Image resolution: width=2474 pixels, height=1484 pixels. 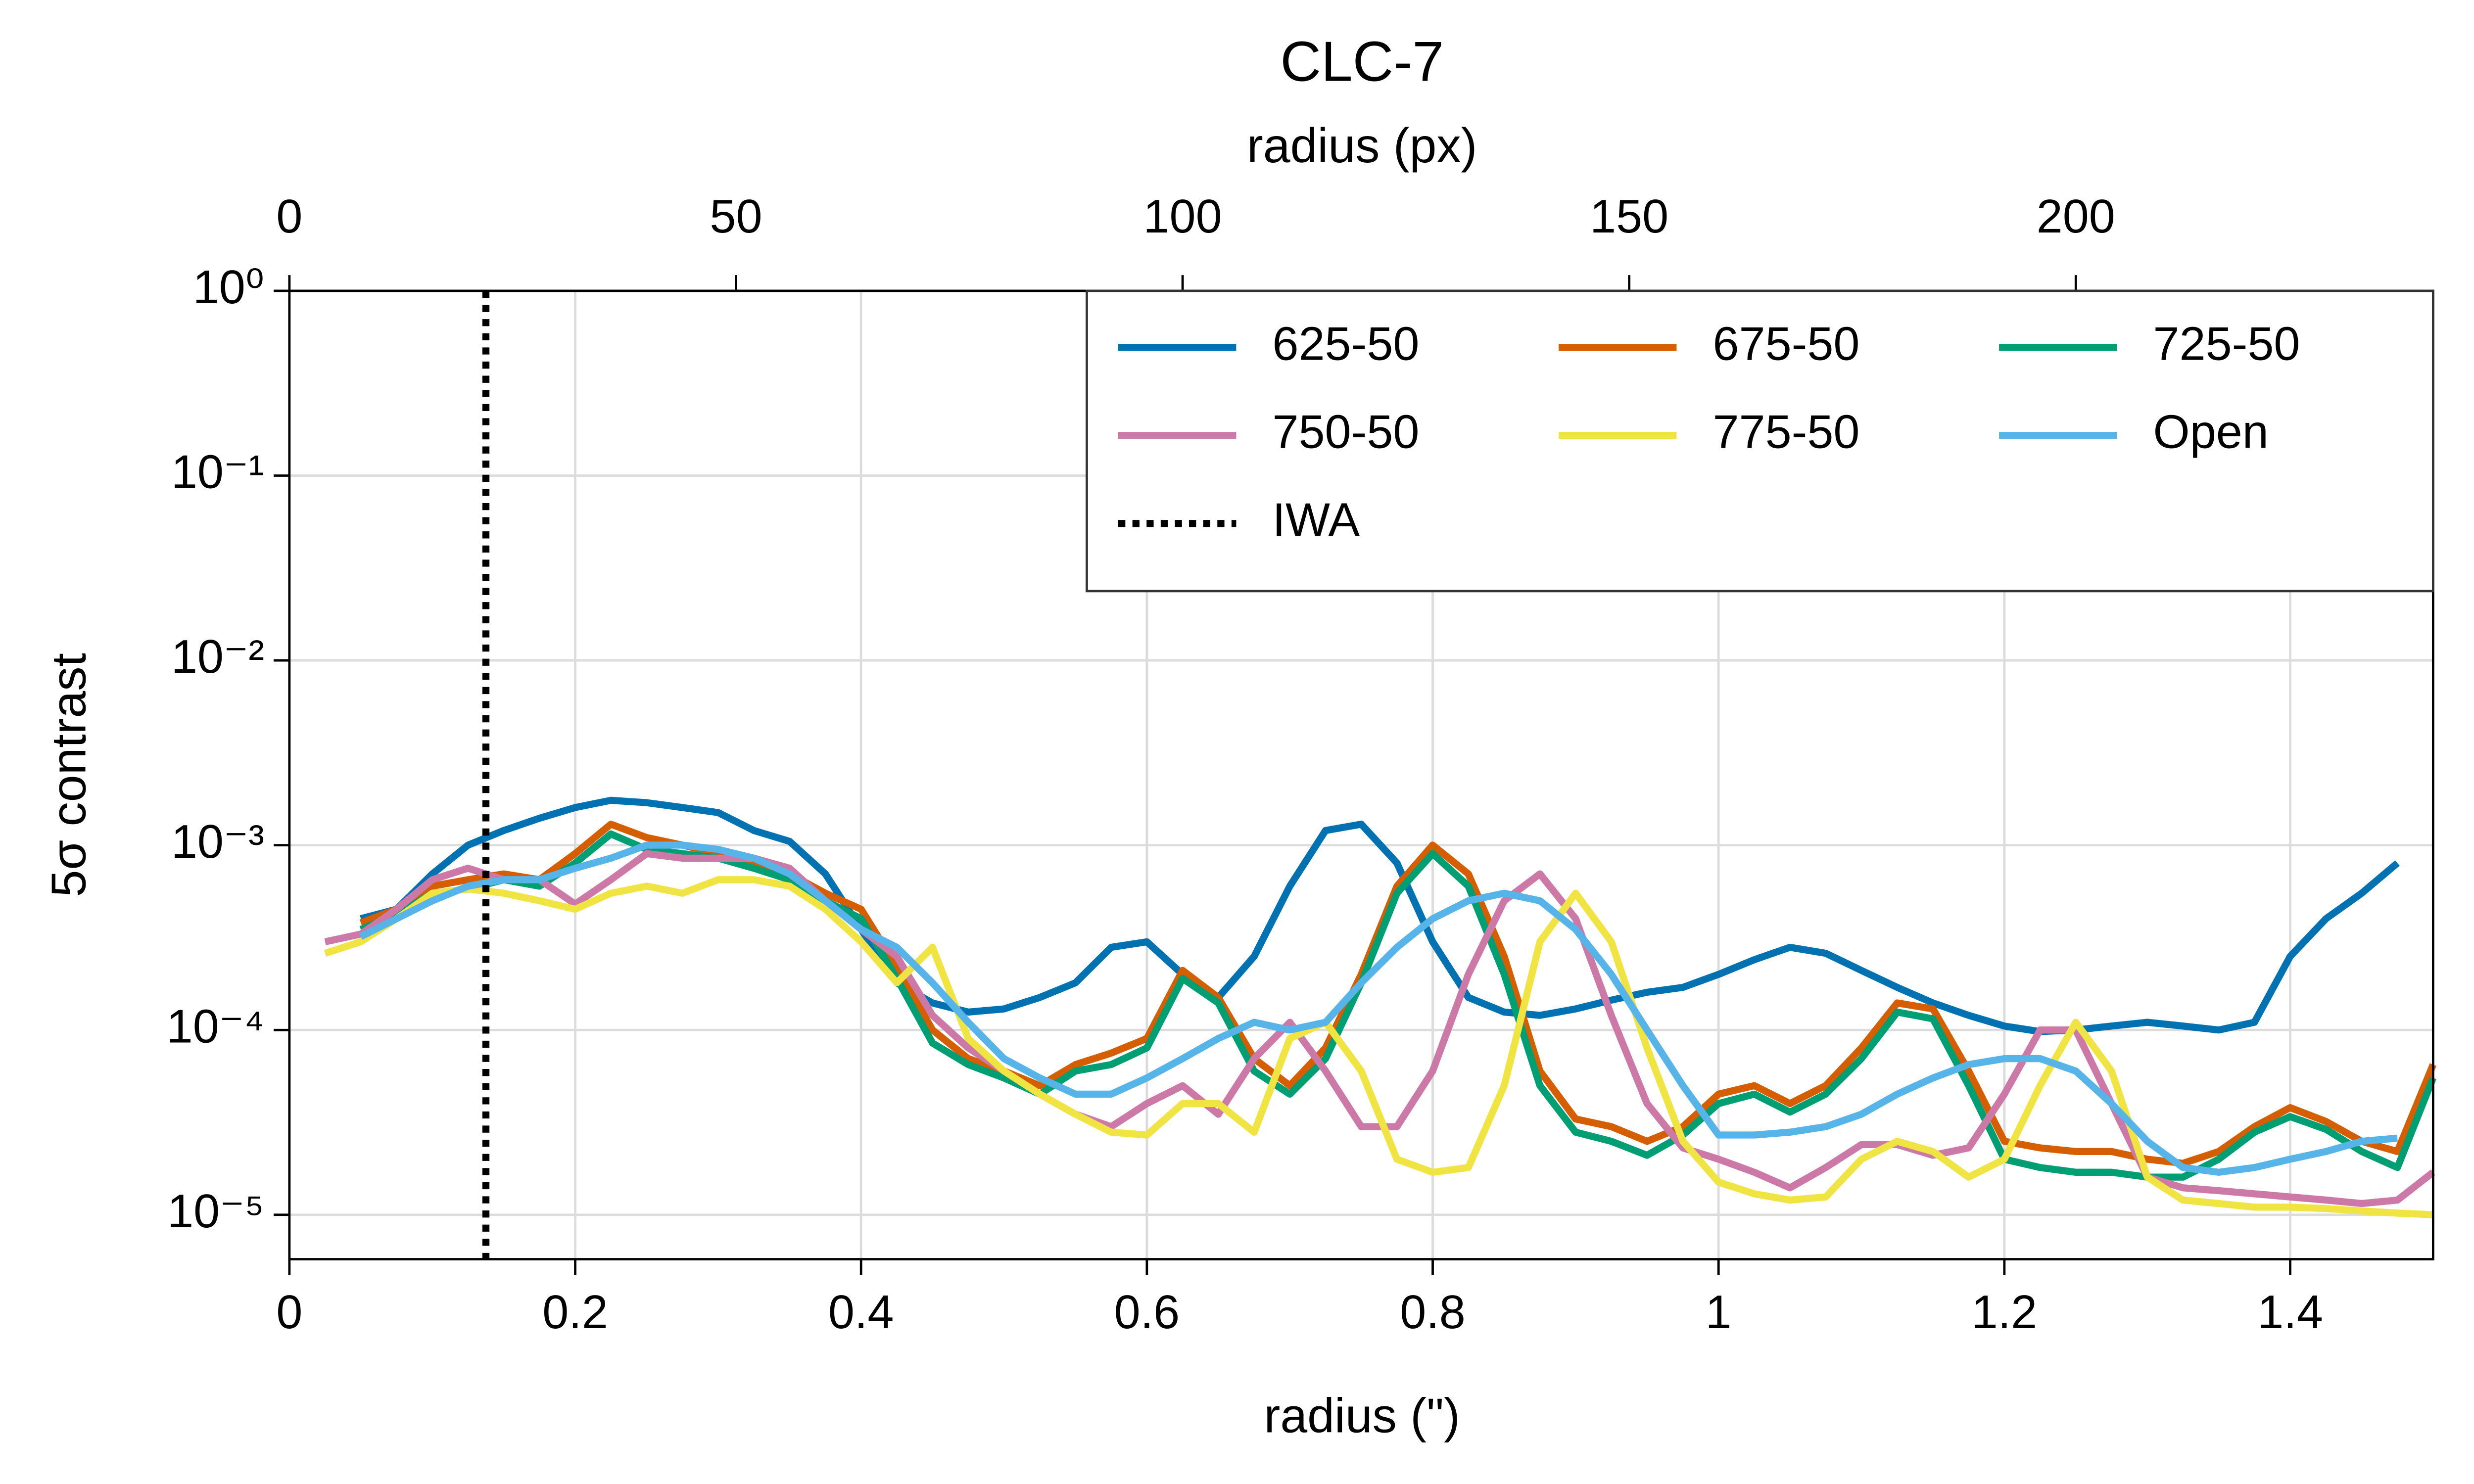 What do you see at coordinates (1362, 1416) in the screenshot?
I see `x-axis-label: radius (")` at bounding box center [1362, 1416].